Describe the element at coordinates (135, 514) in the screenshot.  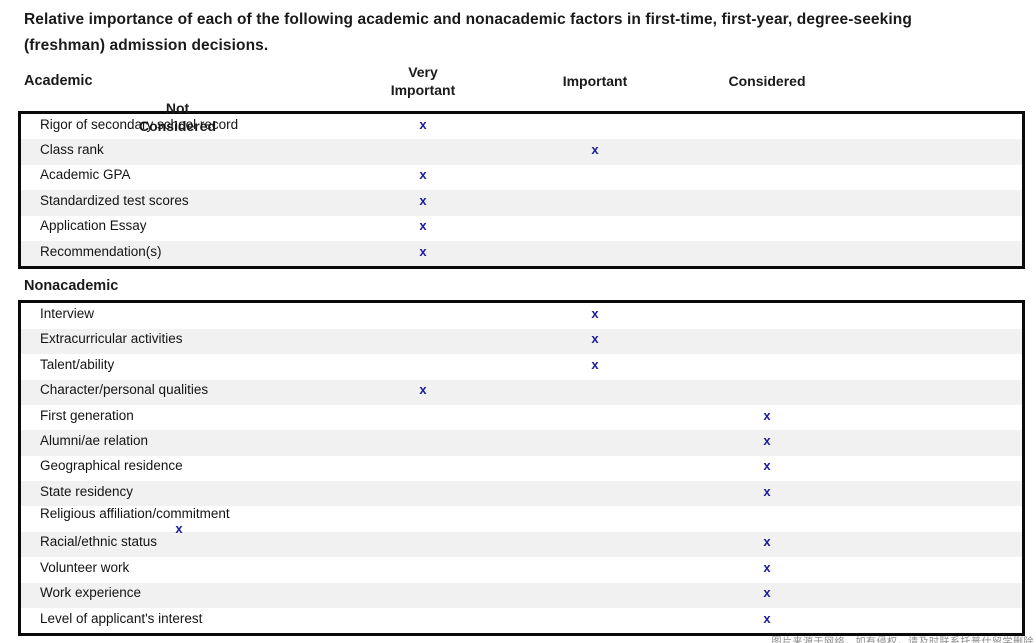
I see `factor-label: Religious affiliation/commitment` at that location.